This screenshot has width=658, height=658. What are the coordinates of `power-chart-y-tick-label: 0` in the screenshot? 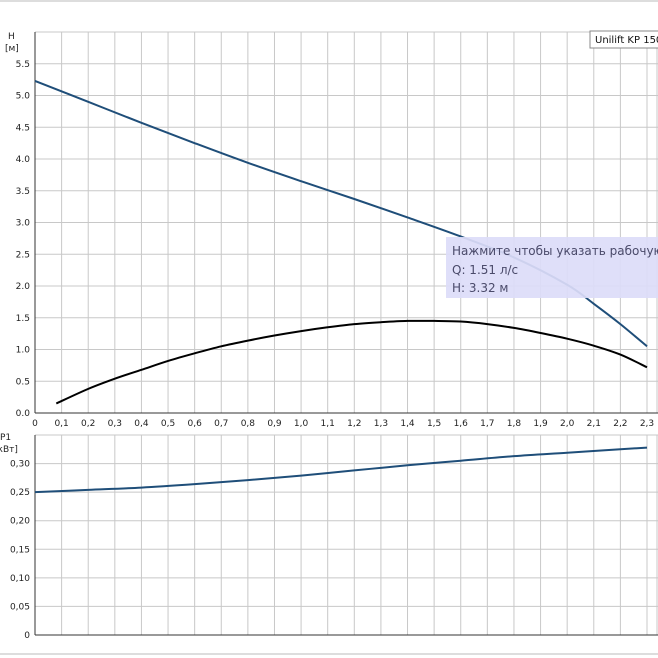 It's located at (27, 636).